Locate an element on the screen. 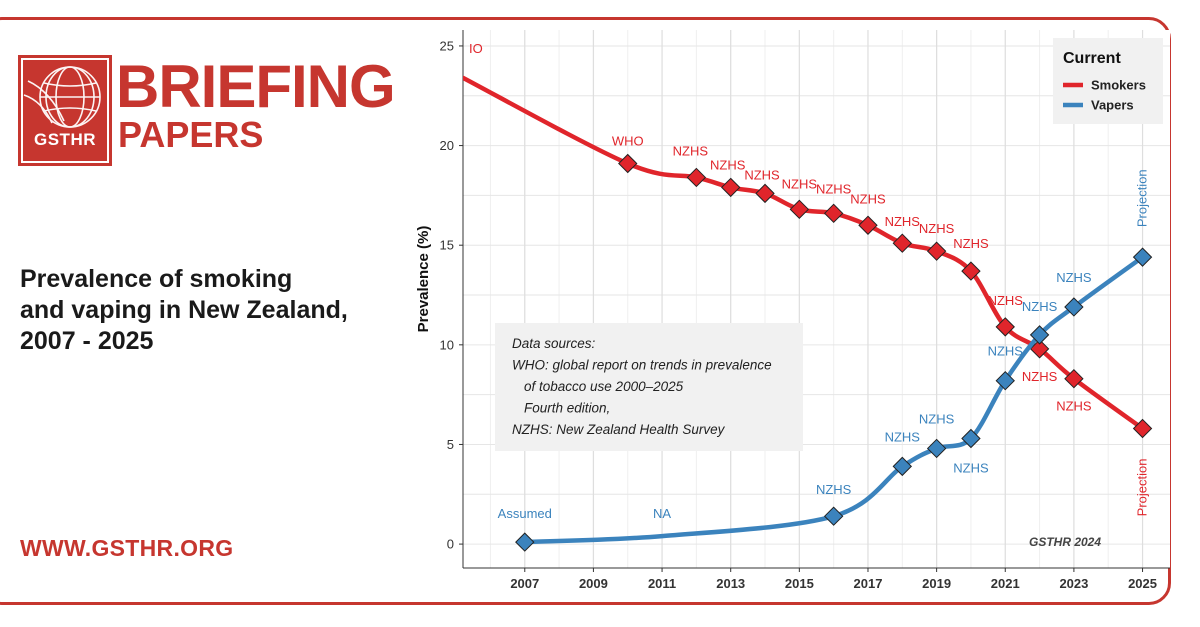 Image resolution: width=1200 pixels, height=627 pixels. x-tick-label: 2015 is located at coordinates (799, 583).